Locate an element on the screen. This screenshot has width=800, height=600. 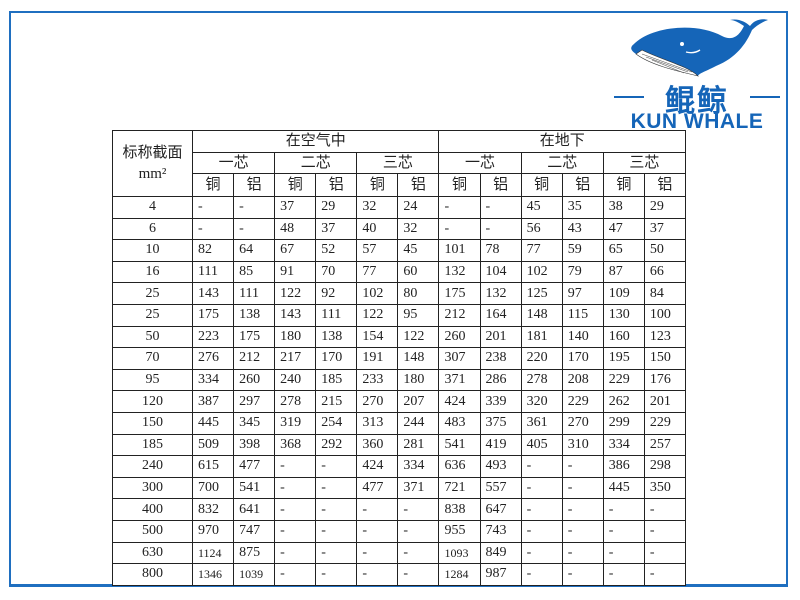
cell-value: 38 is located at coordinates (623, 207).